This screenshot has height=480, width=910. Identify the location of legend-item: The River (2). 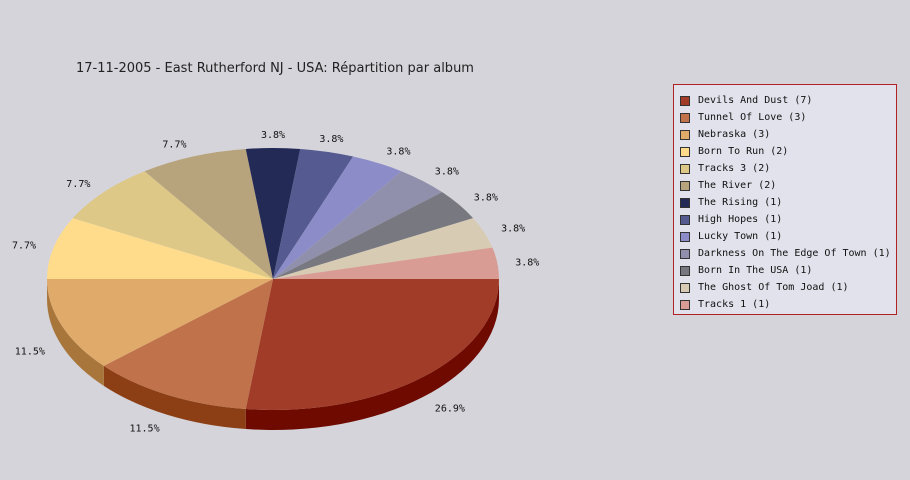
(788, 185).